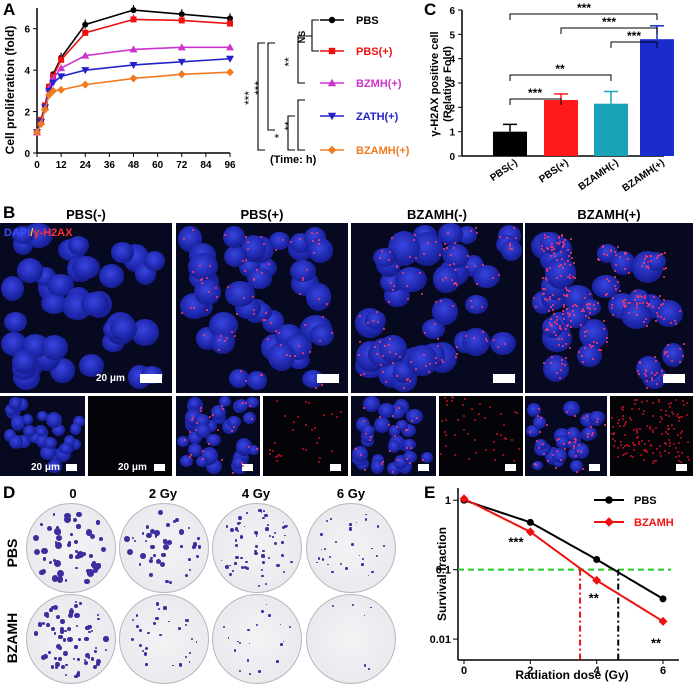 The image size is (693, 684). Describe the element at coordinates (45, 467) in the screenshot. I see `scale-bar-label: 20 μm` at that location.